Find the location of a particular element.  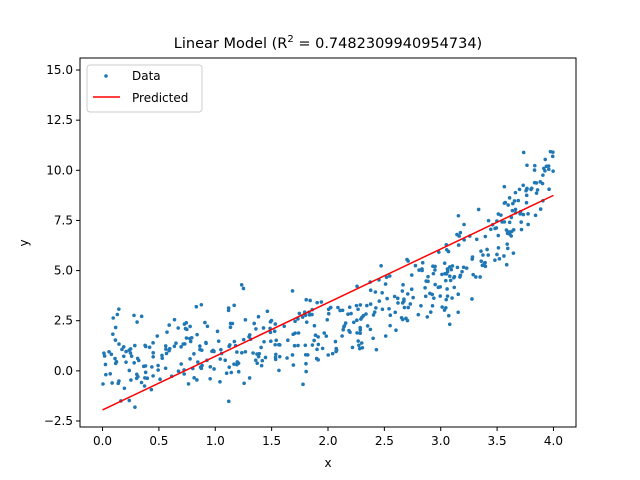

y-axis: −2.5 0.0 2.5 5.0 7.5 10.0 12.5 15.0 is located at coordinates (62, 245).